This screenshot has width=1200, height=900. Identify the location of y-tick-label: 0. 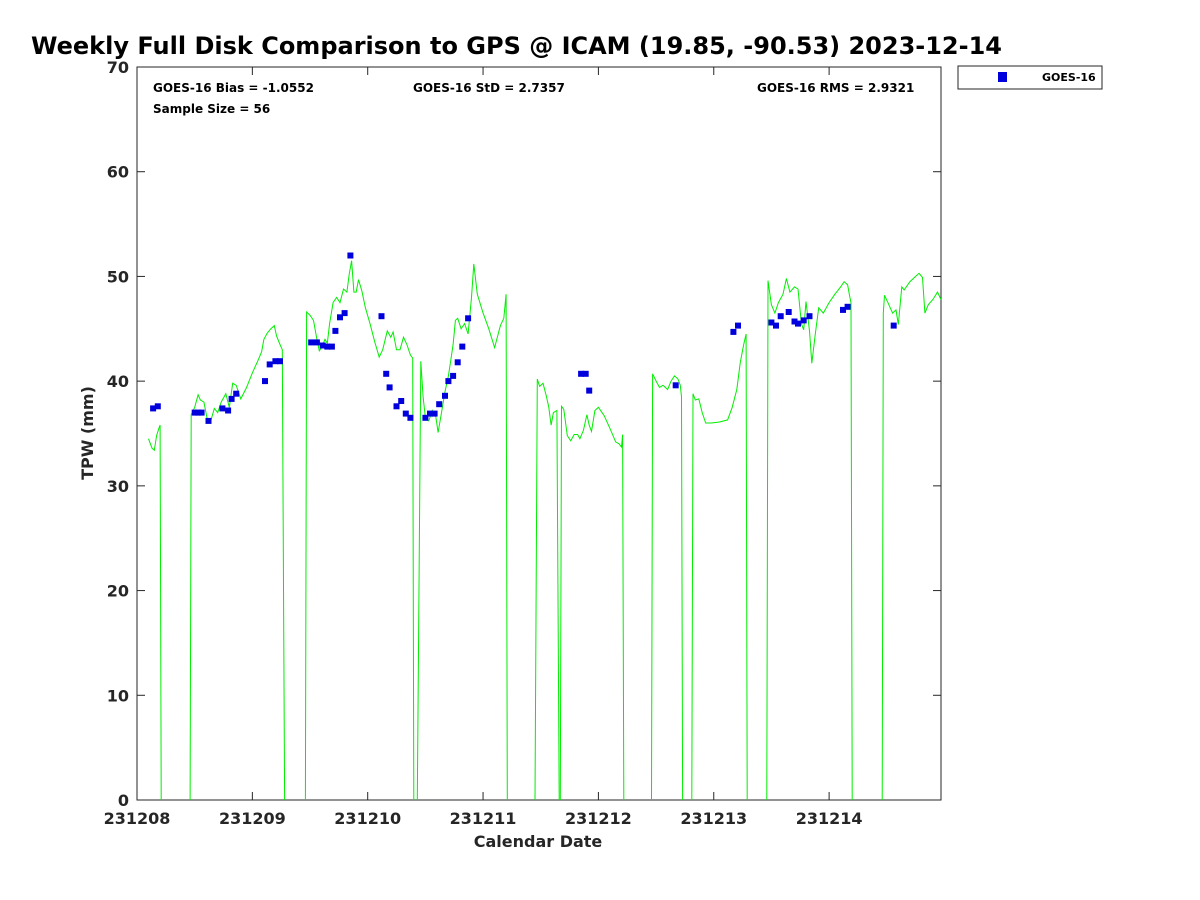
(123, 800).